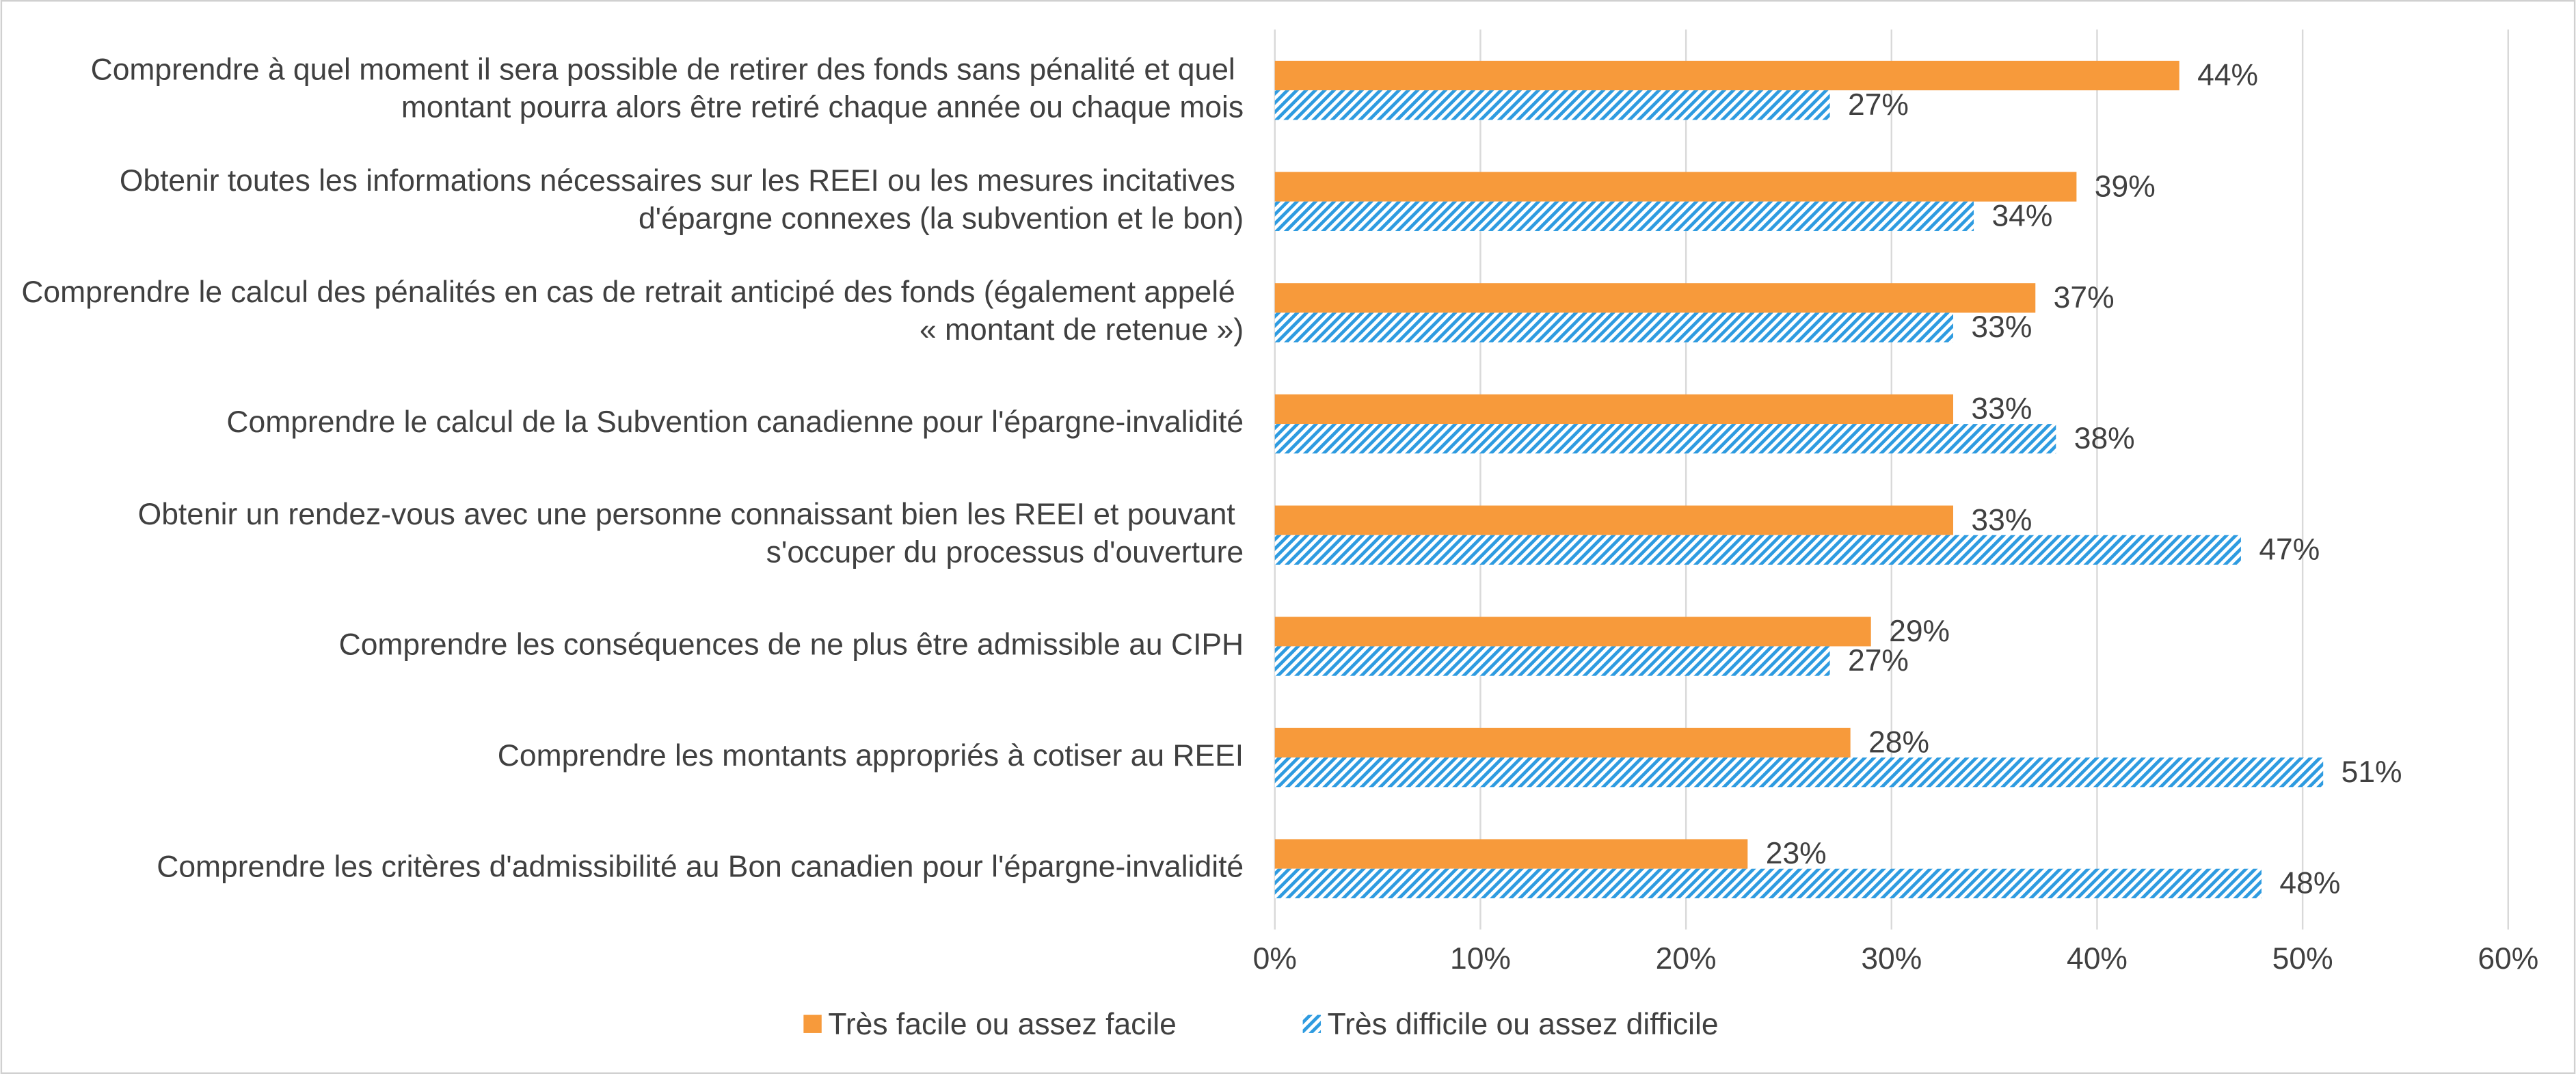 The image size is (2576, 1074). I want to click on value-label: 47%, so click(2289, 550).